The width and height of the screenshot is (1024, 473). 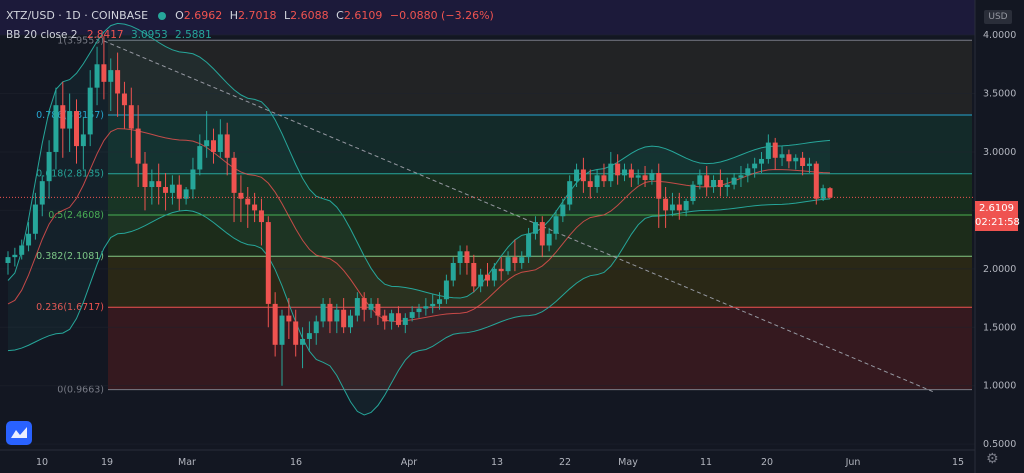 I want to click on open-value: 2.6962, so click(x=203, y=15).